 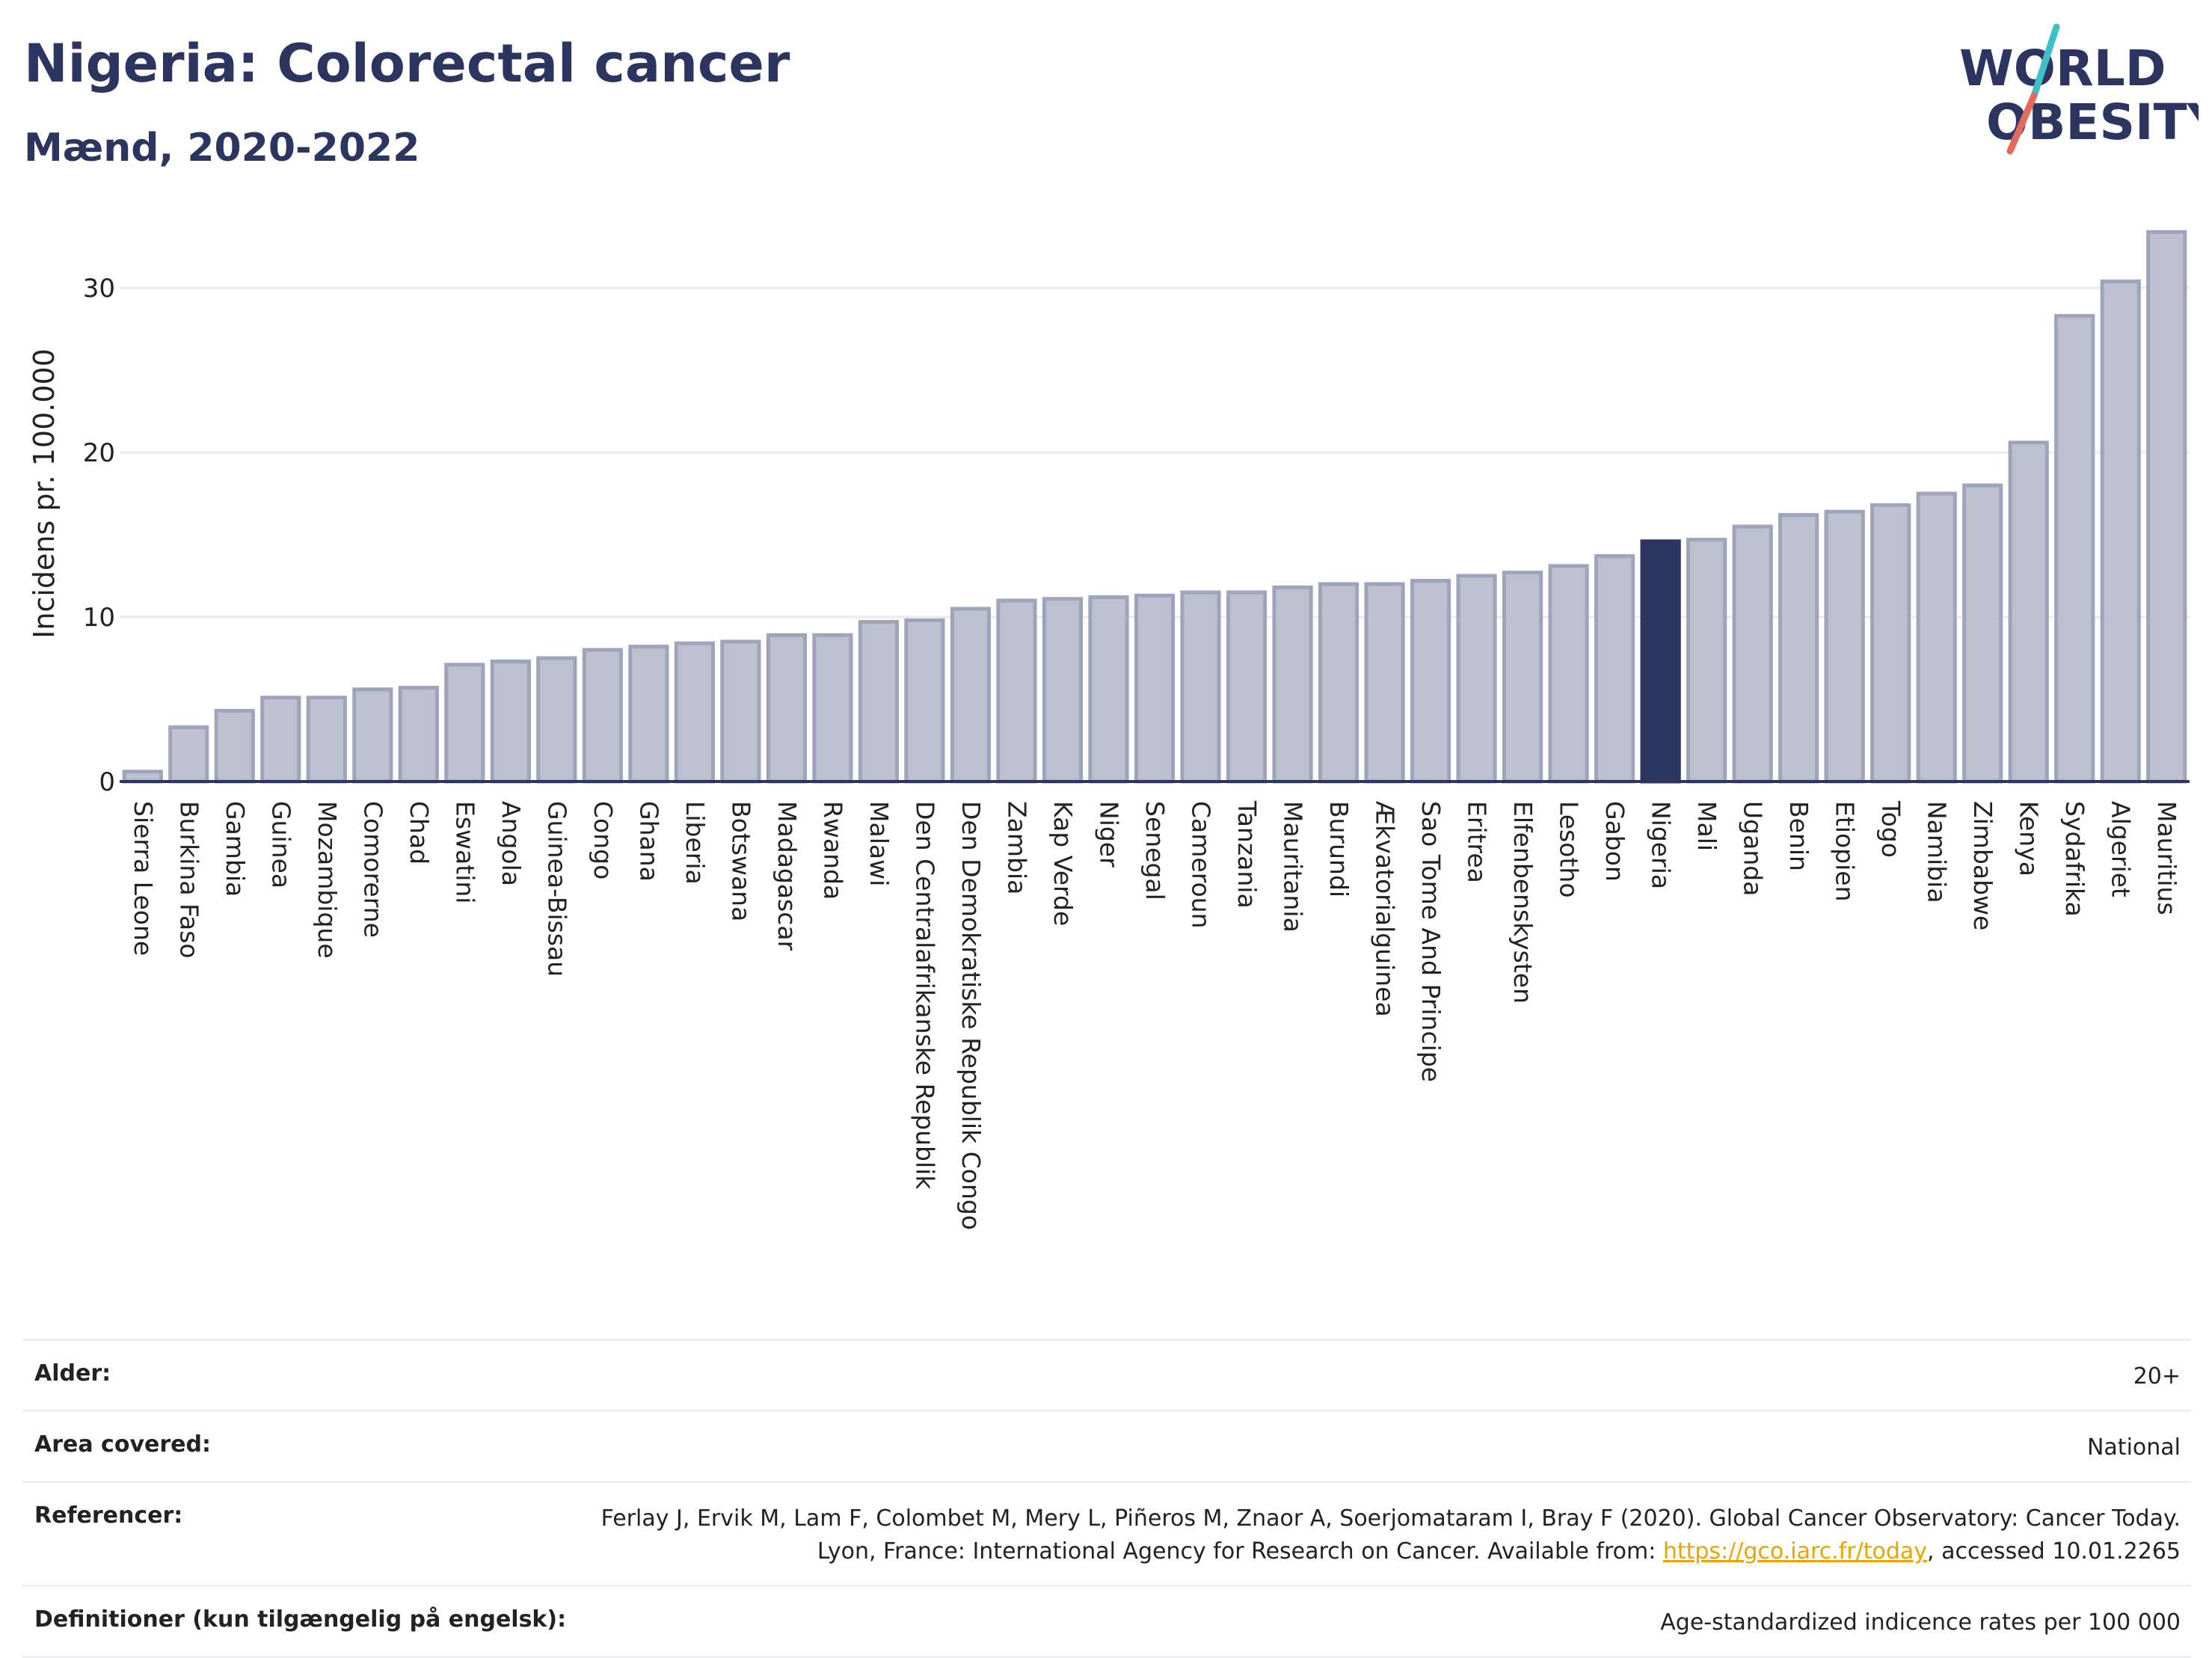 I want to click on info-row: Alder: 20+, so click(x=1106, y=1374).